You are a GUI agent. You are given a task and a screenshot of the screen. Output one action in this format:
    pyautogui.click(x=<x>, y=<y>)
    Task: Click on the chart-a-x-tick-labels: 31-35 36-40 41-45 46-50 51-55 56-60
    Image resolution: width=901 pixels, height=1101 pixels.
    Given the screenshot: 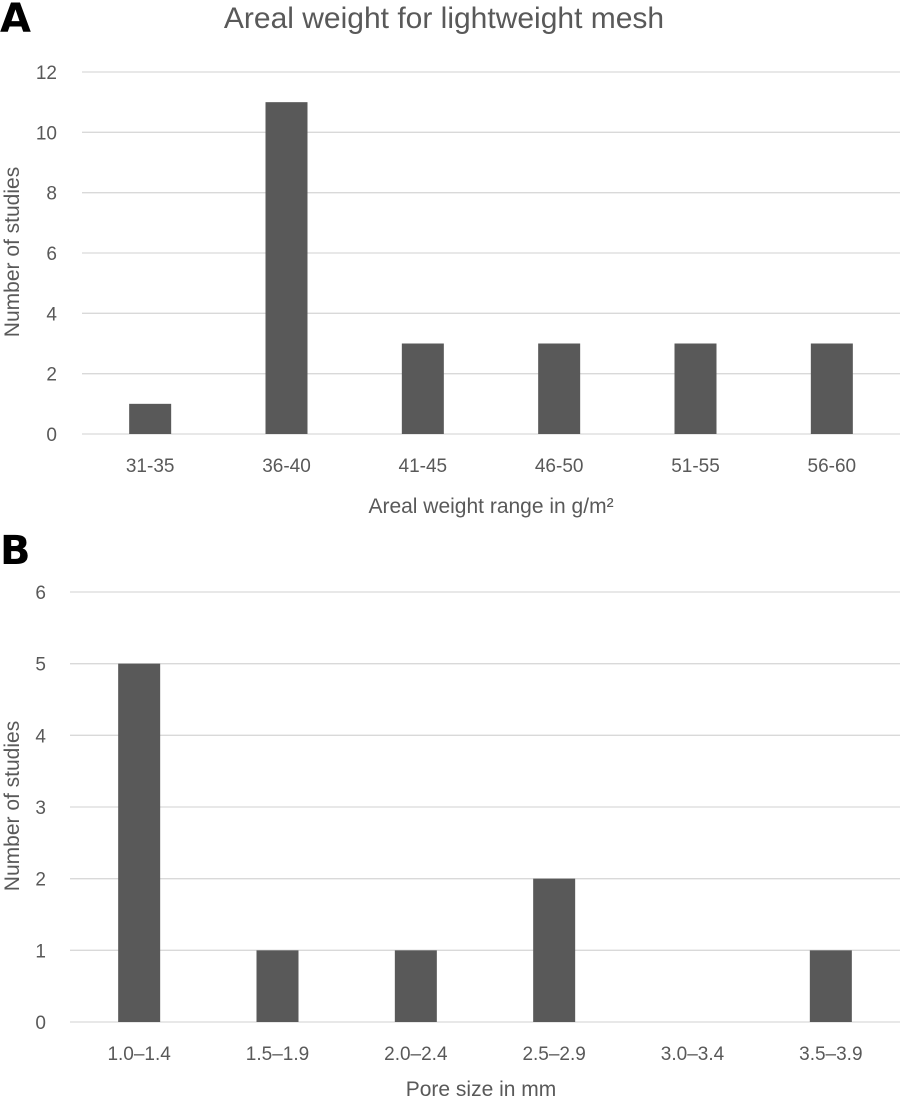 What is the action you would take?
    pyautogui.click(x=491, y=466)
    